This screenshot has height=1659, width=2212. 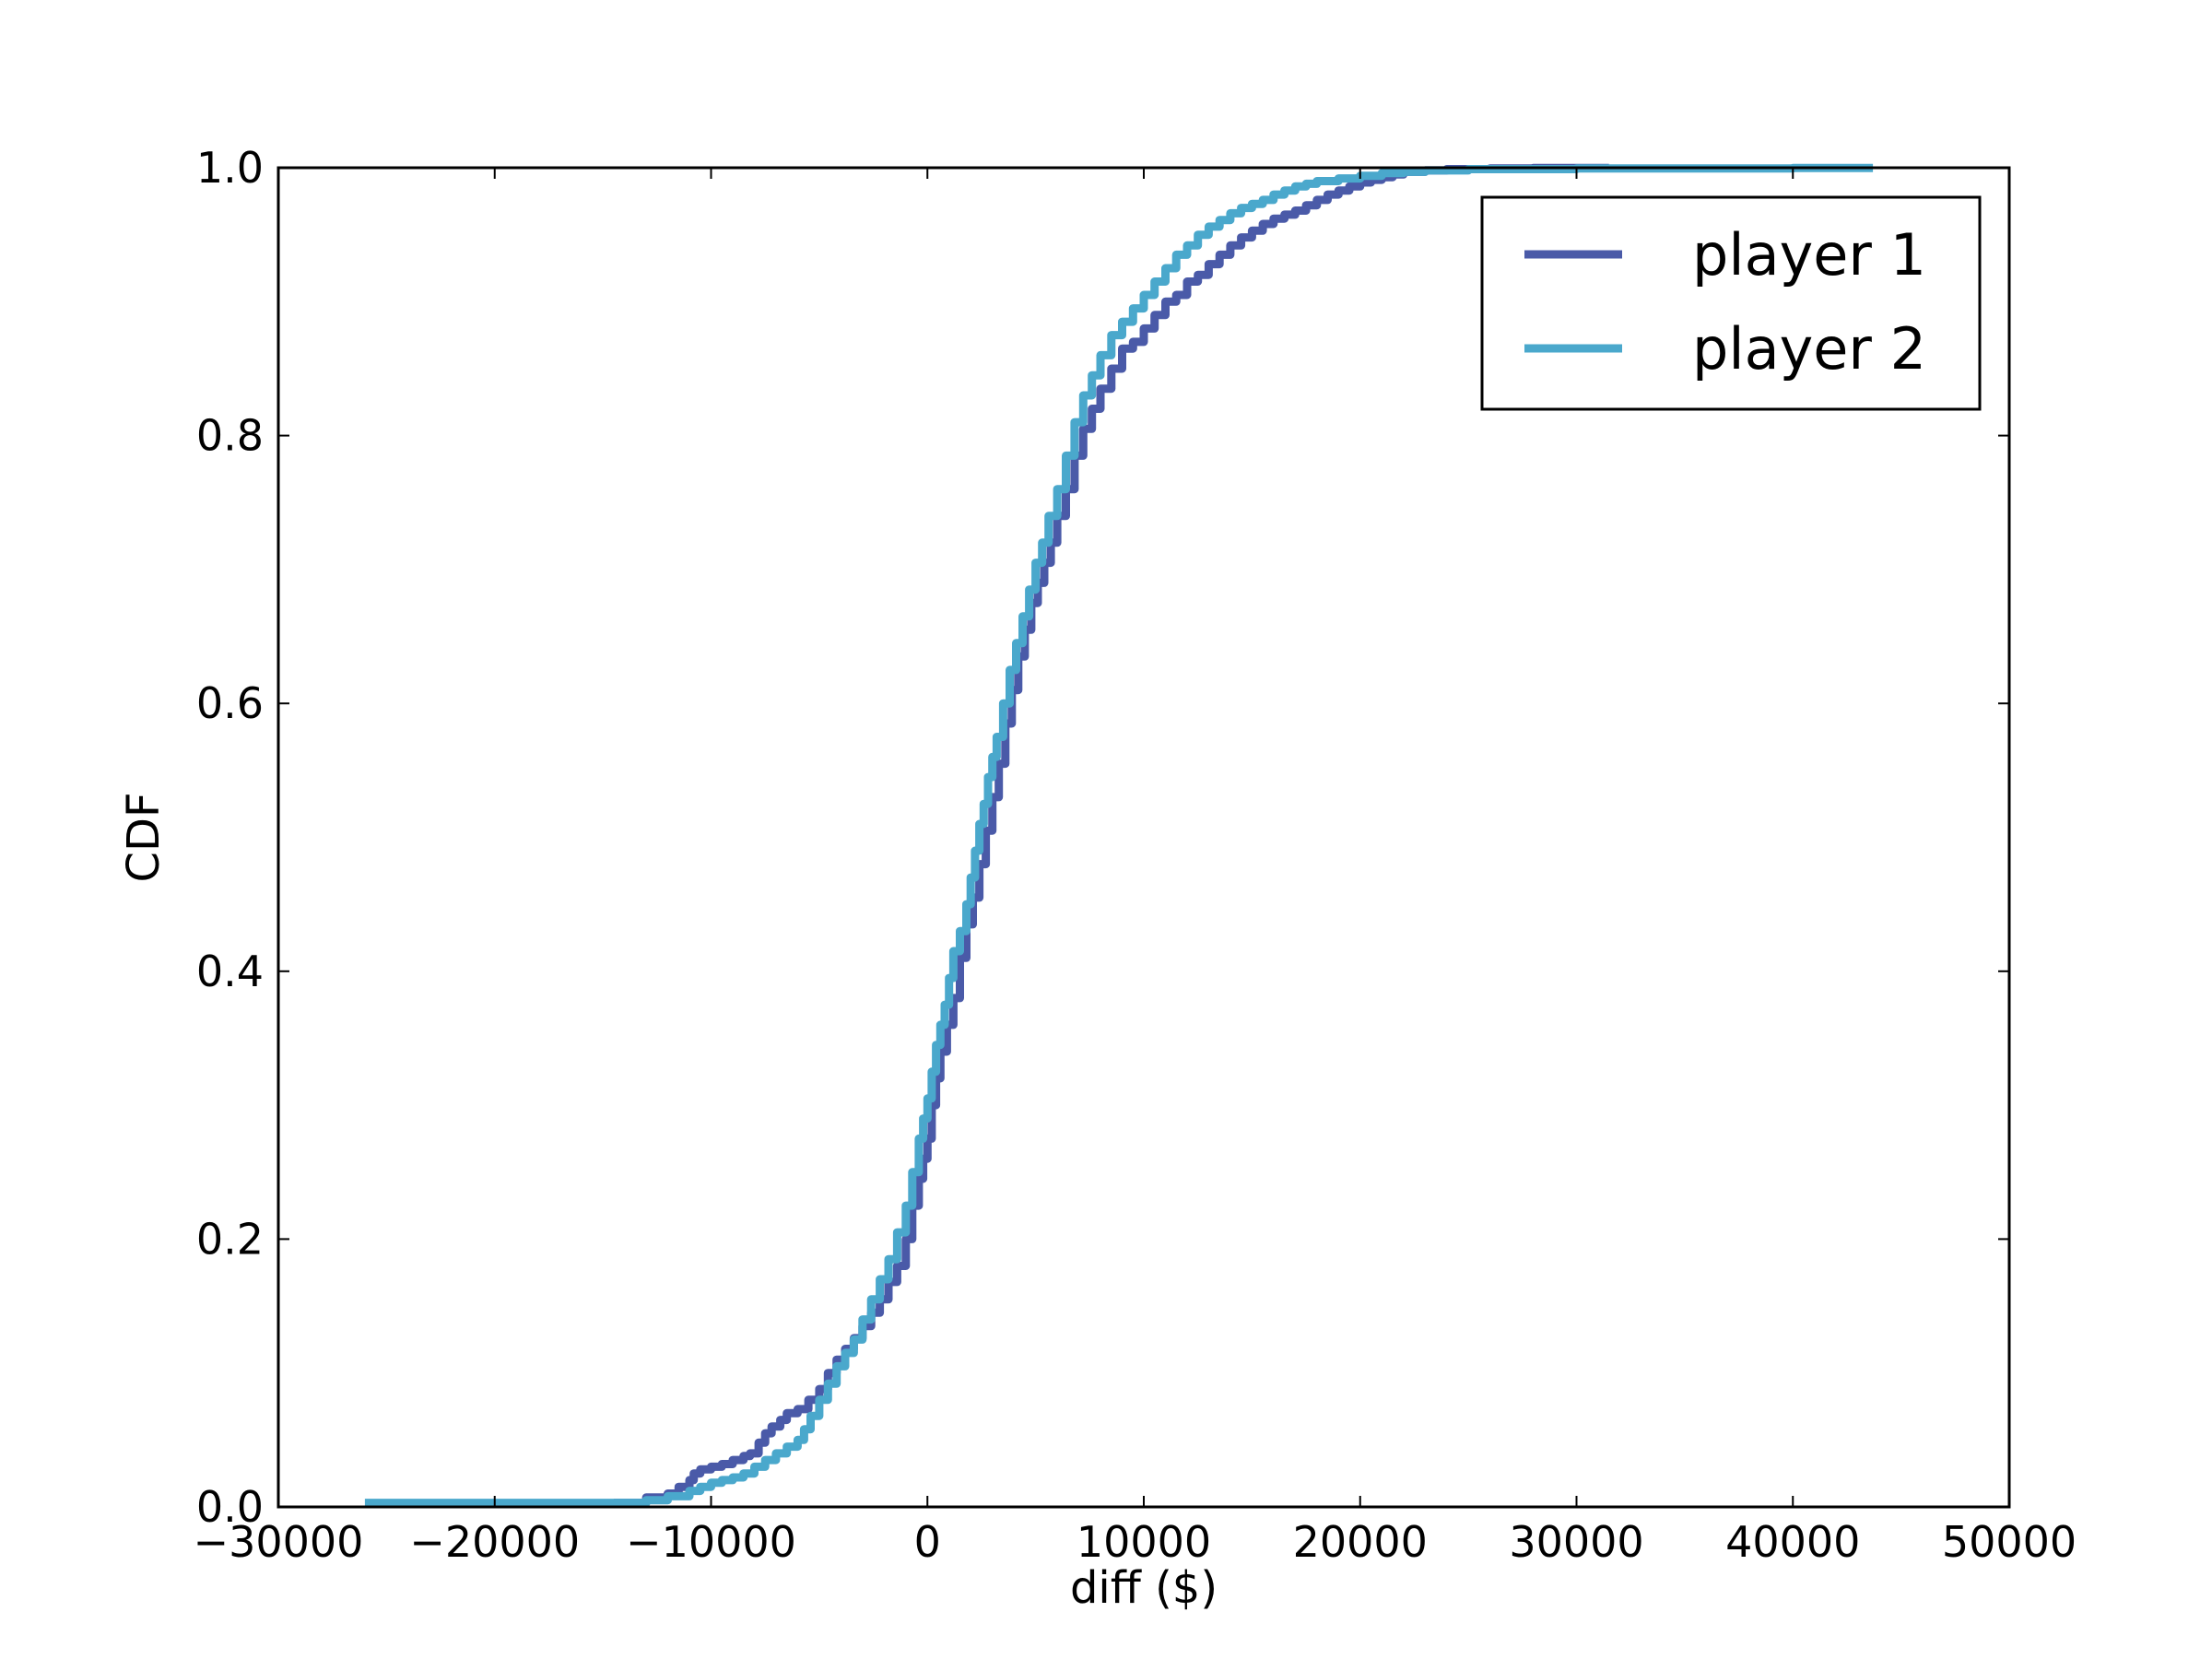 I want to click on legend-box, so click(x=1731, y=303).